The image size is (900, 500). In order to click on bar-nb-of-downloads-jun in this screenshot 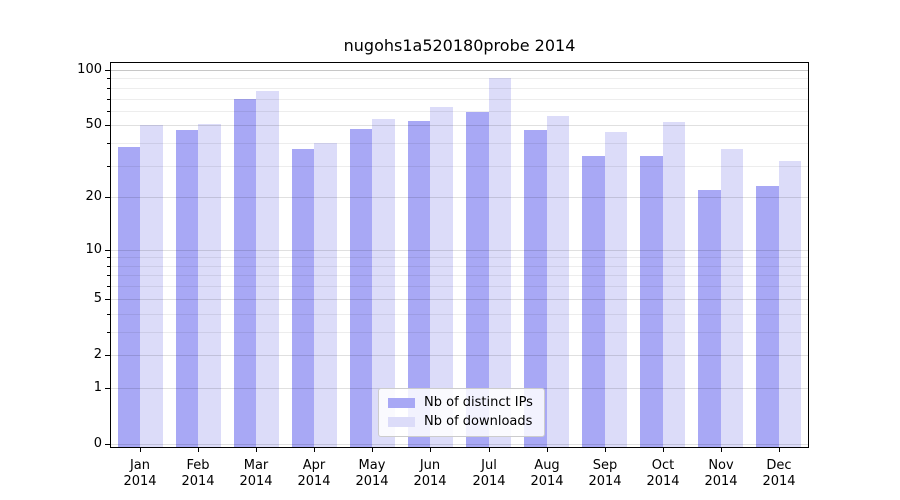, I will do `click(441, 276)`.